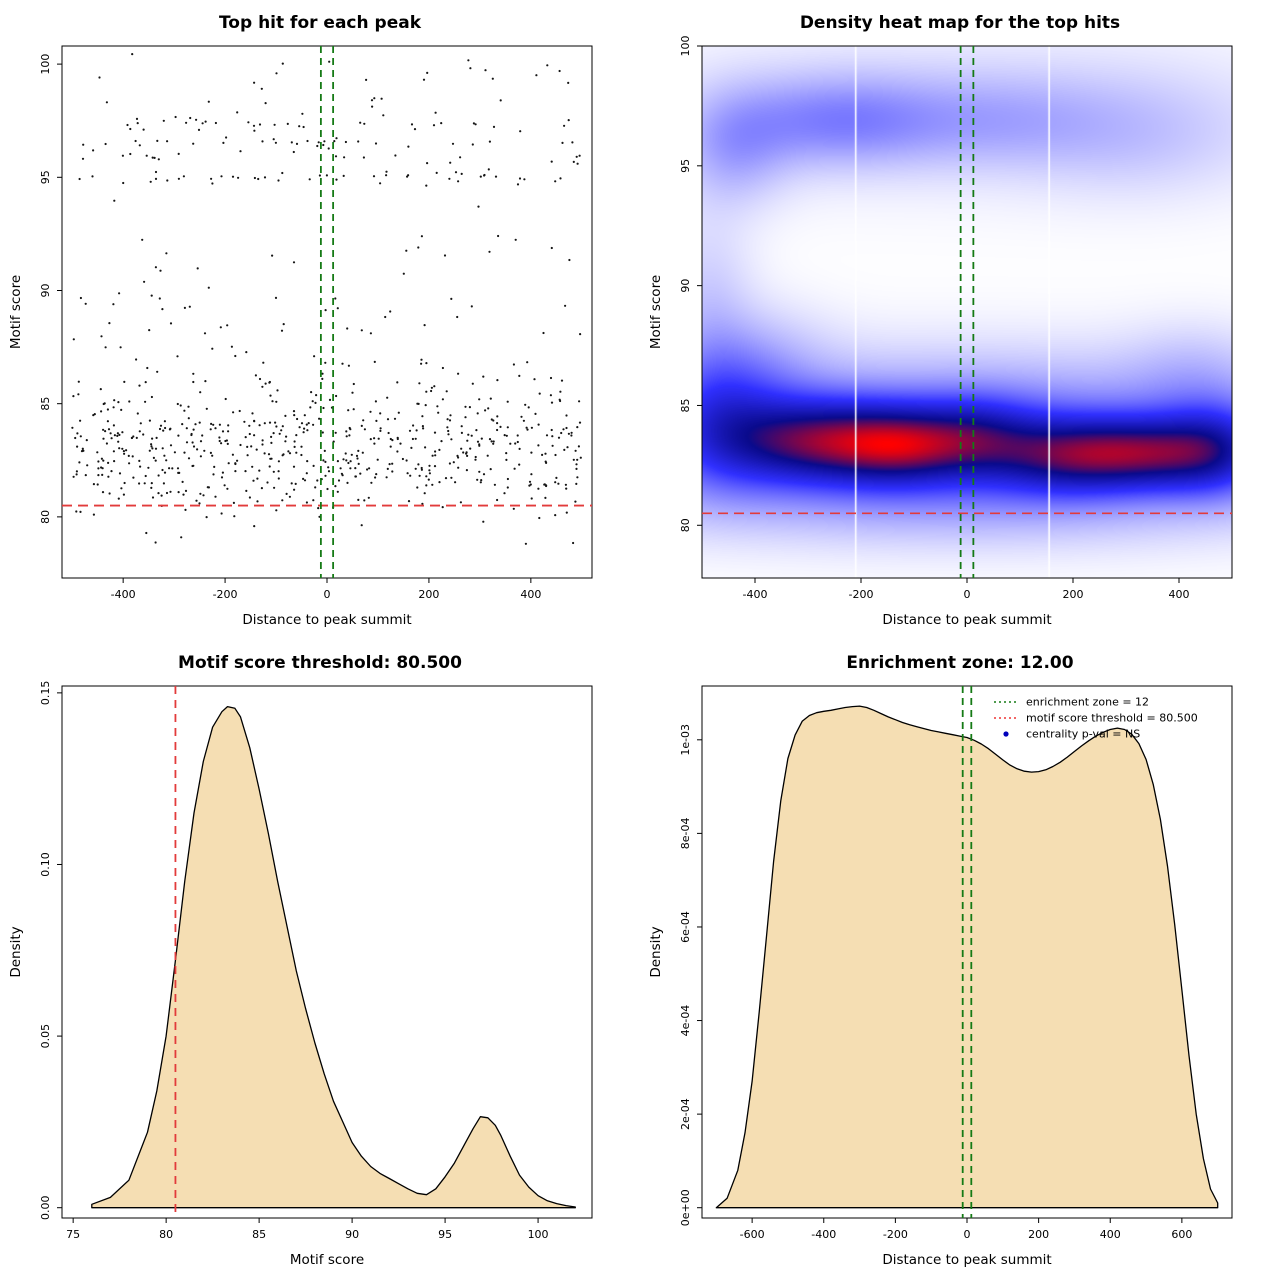  Describe the element at coordinates (1083, 734) in the screenshot. I see `legend-label: centrality p-val = NS` at that location.